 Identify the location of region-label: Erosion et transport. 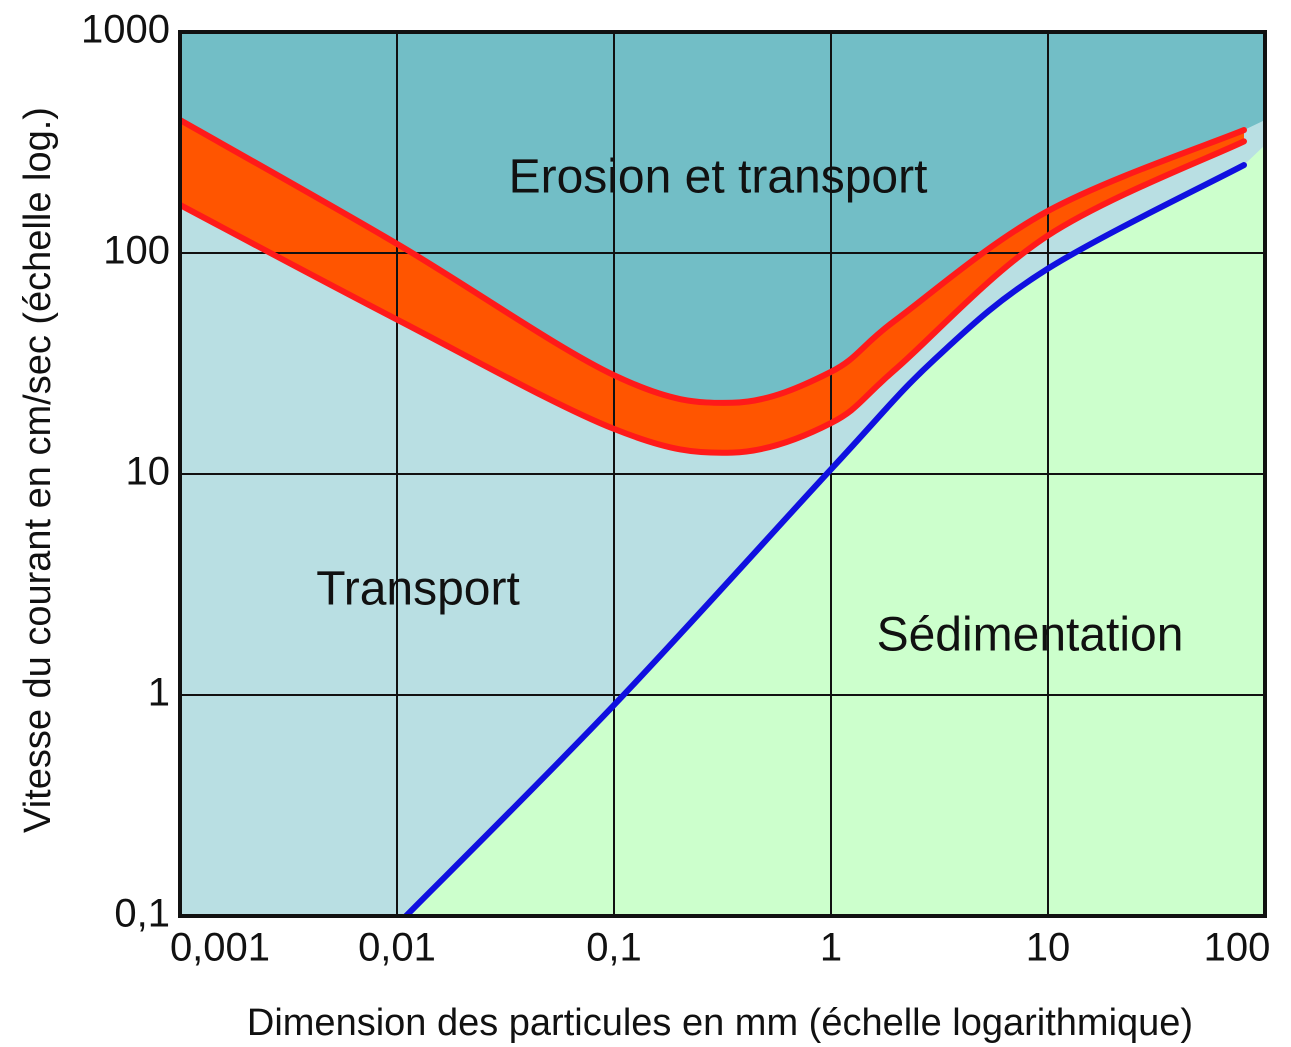
(718, 177).